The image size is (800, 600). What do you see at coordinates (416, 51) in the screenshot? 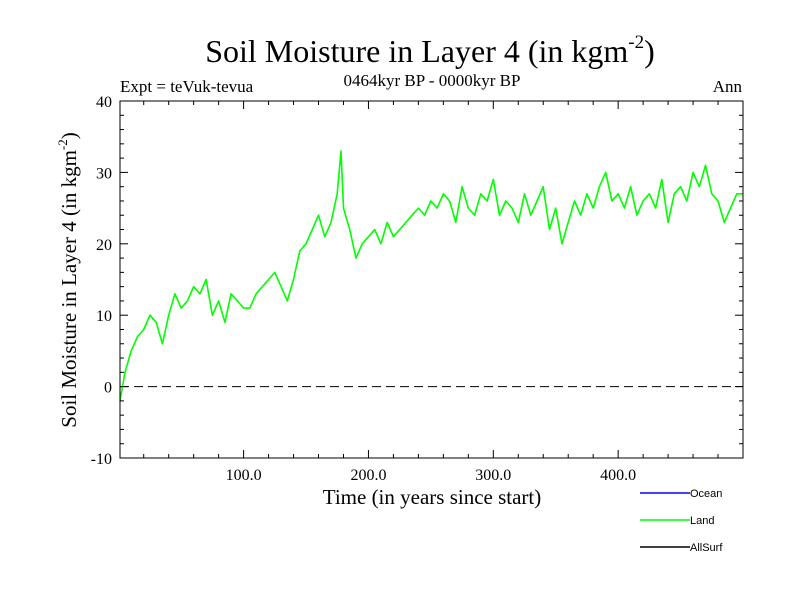
I see `chart-title-main: Soil Moisture in Layer 4 (in kgm` at bounding box center [416, 51].